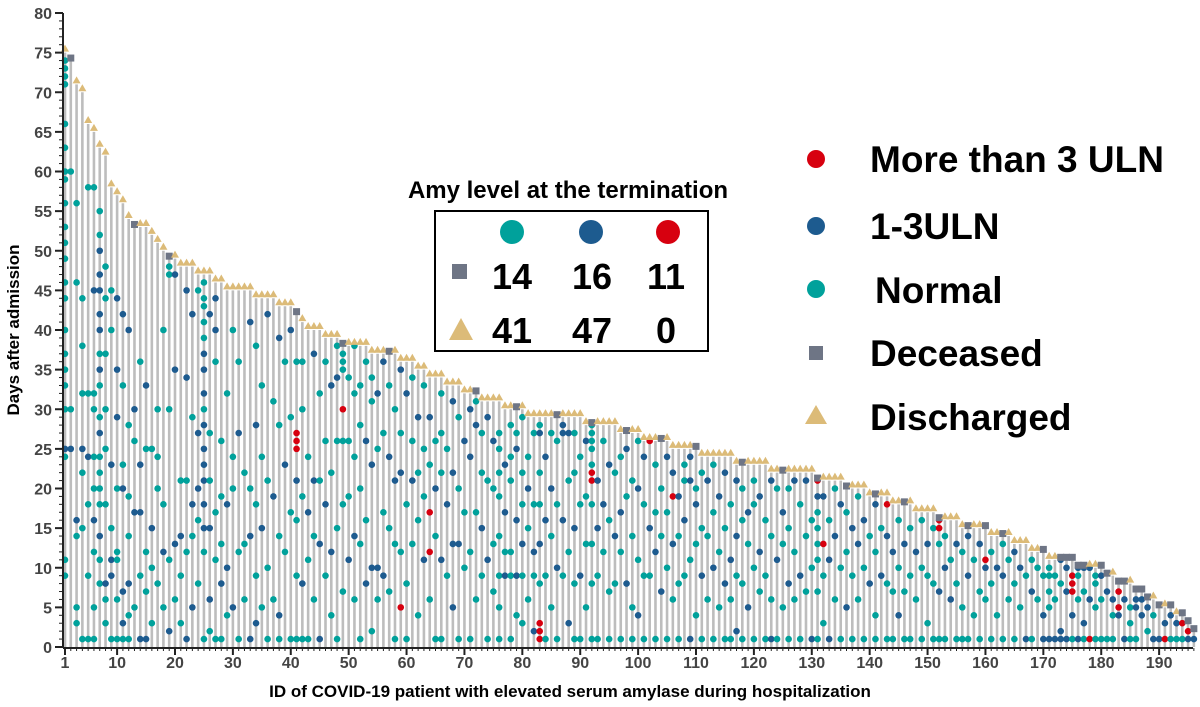 This screenshot has height=707, width=1200. I want to click on x-tick-label: 150, so click(927, 663).